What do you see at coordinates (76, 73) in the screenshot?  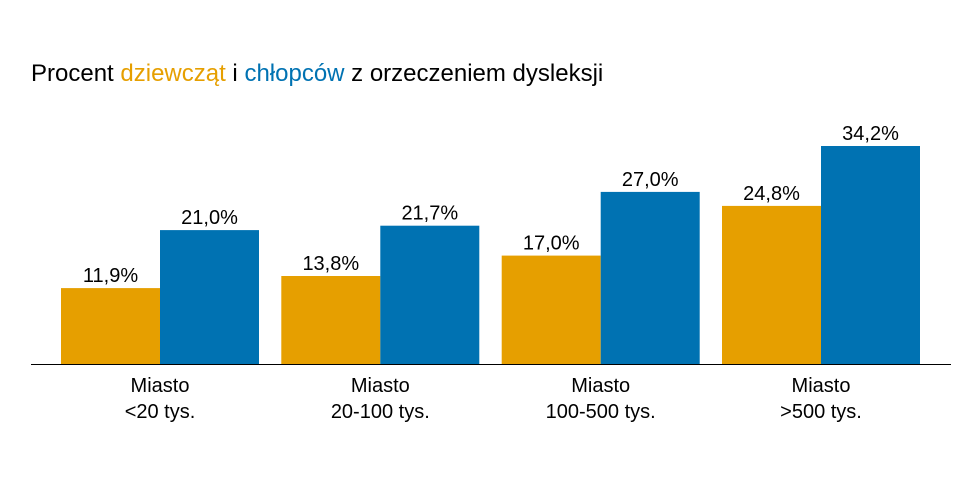 I see `title-part-1: Procent` at bounding box center [76, 73].